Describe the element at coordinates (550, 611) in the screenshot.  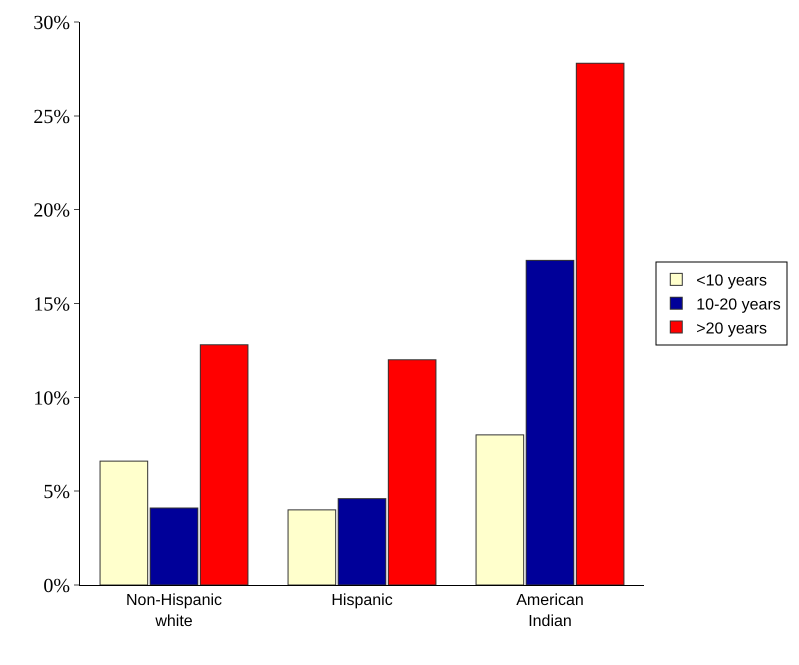
I see `x-tick-label: American Indian` at that location.